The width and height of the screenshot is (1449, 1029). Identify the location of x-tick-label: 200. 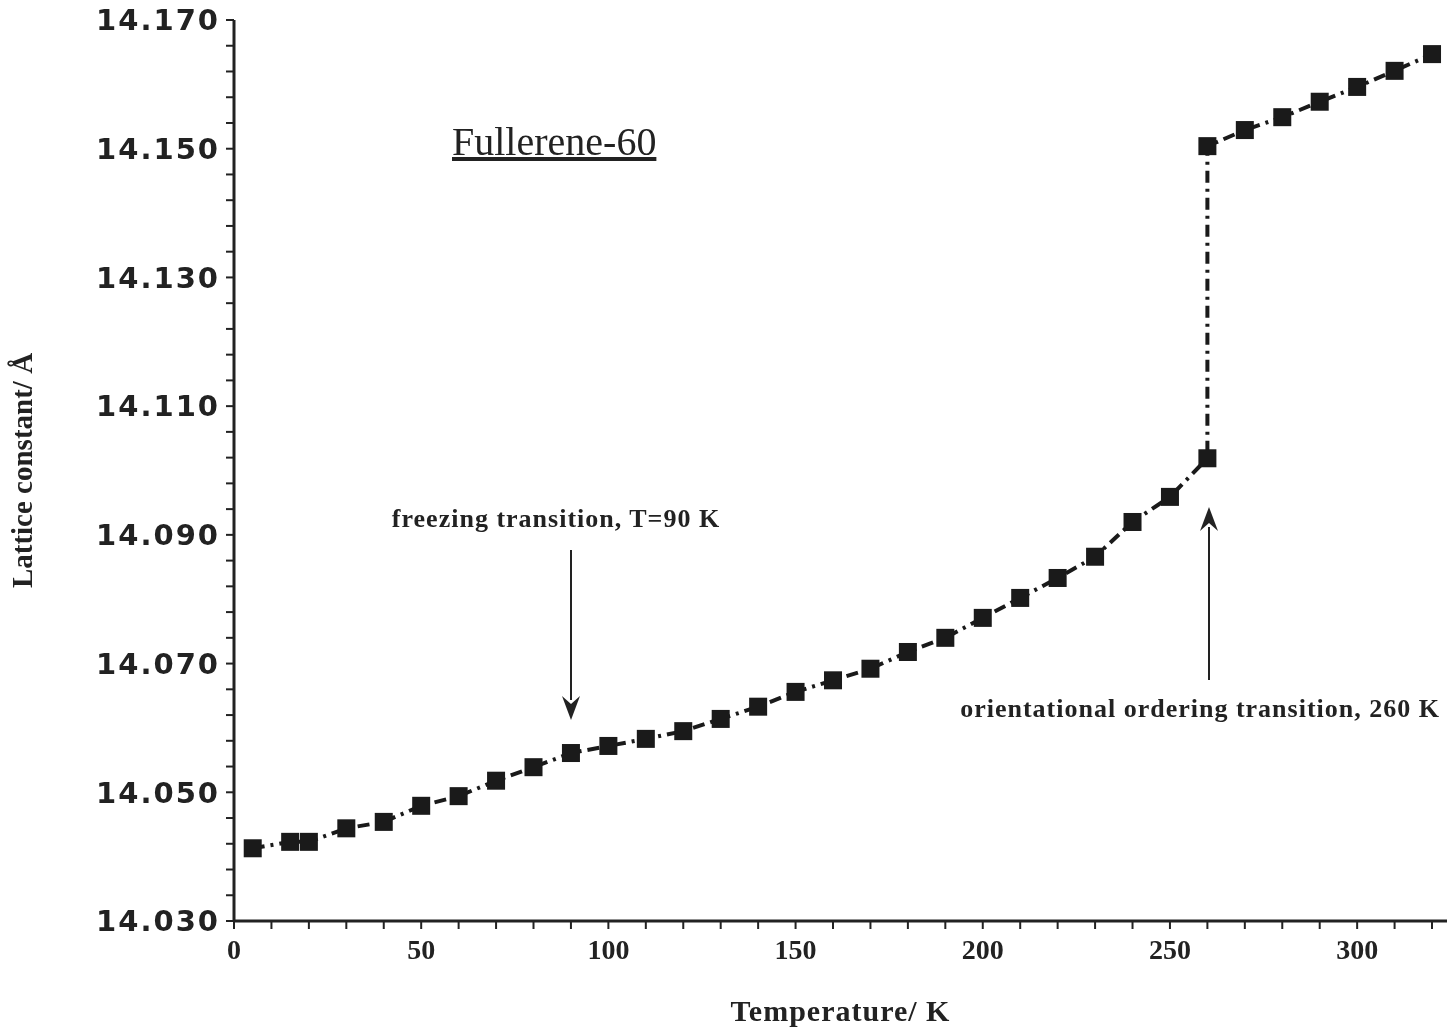
(982, 949).